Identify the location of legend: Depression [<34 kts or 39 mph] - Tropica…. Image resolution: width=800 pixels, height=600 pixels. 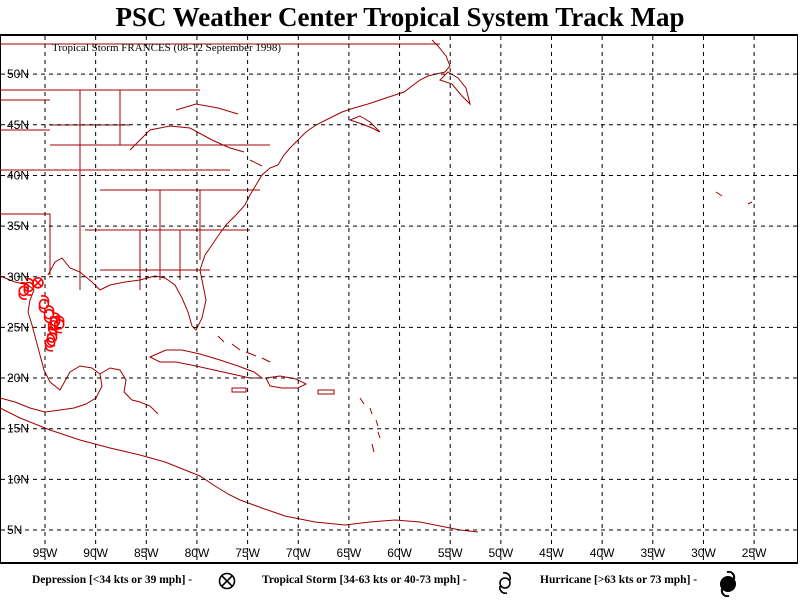
(400, 582).